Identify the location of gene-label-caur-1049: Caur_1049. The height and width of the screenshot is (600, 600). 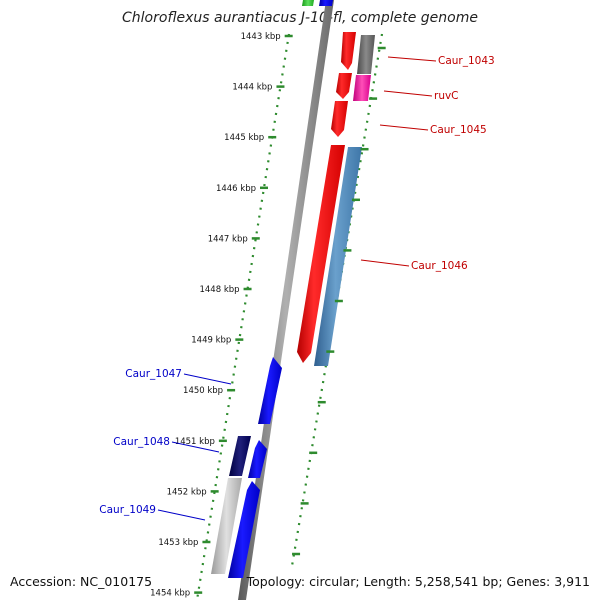
(127, 510).